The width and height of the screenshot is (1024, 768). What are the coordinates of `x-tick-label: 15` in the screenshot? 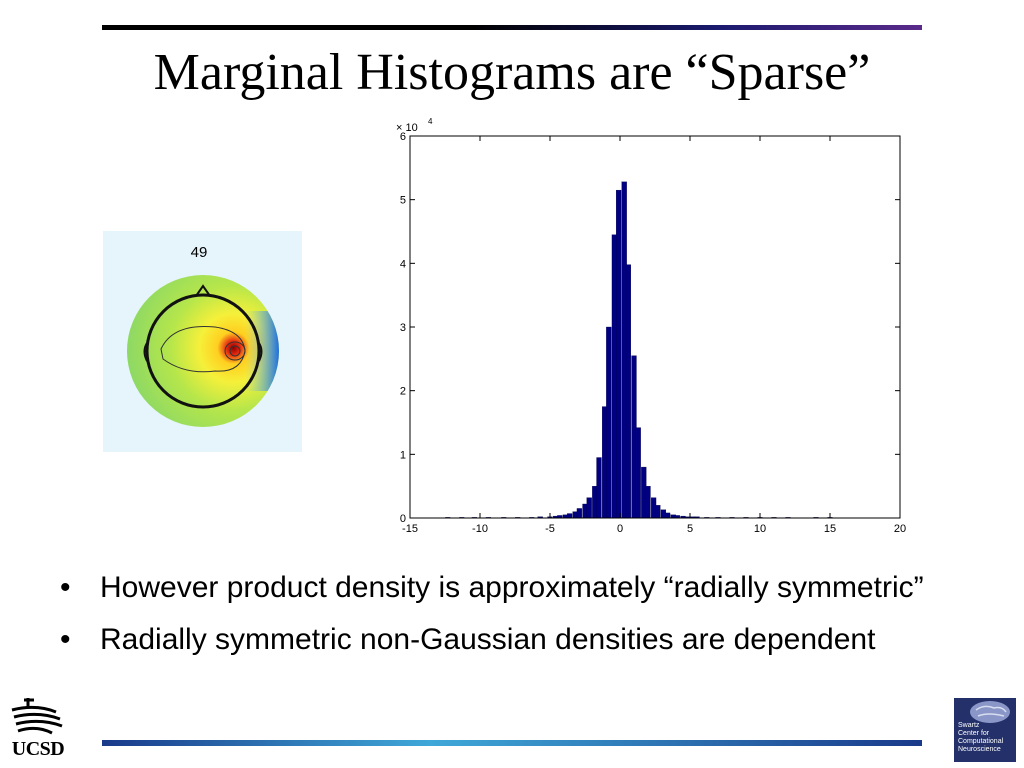 It's located at (830, 529).